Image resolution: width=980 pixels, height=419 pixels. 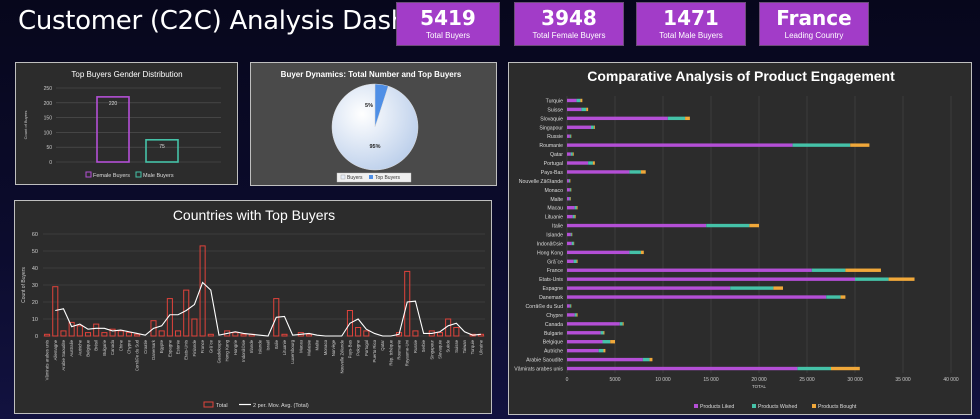 I want to click on x-tick-label: Brésil, so click(x=96, y=345).